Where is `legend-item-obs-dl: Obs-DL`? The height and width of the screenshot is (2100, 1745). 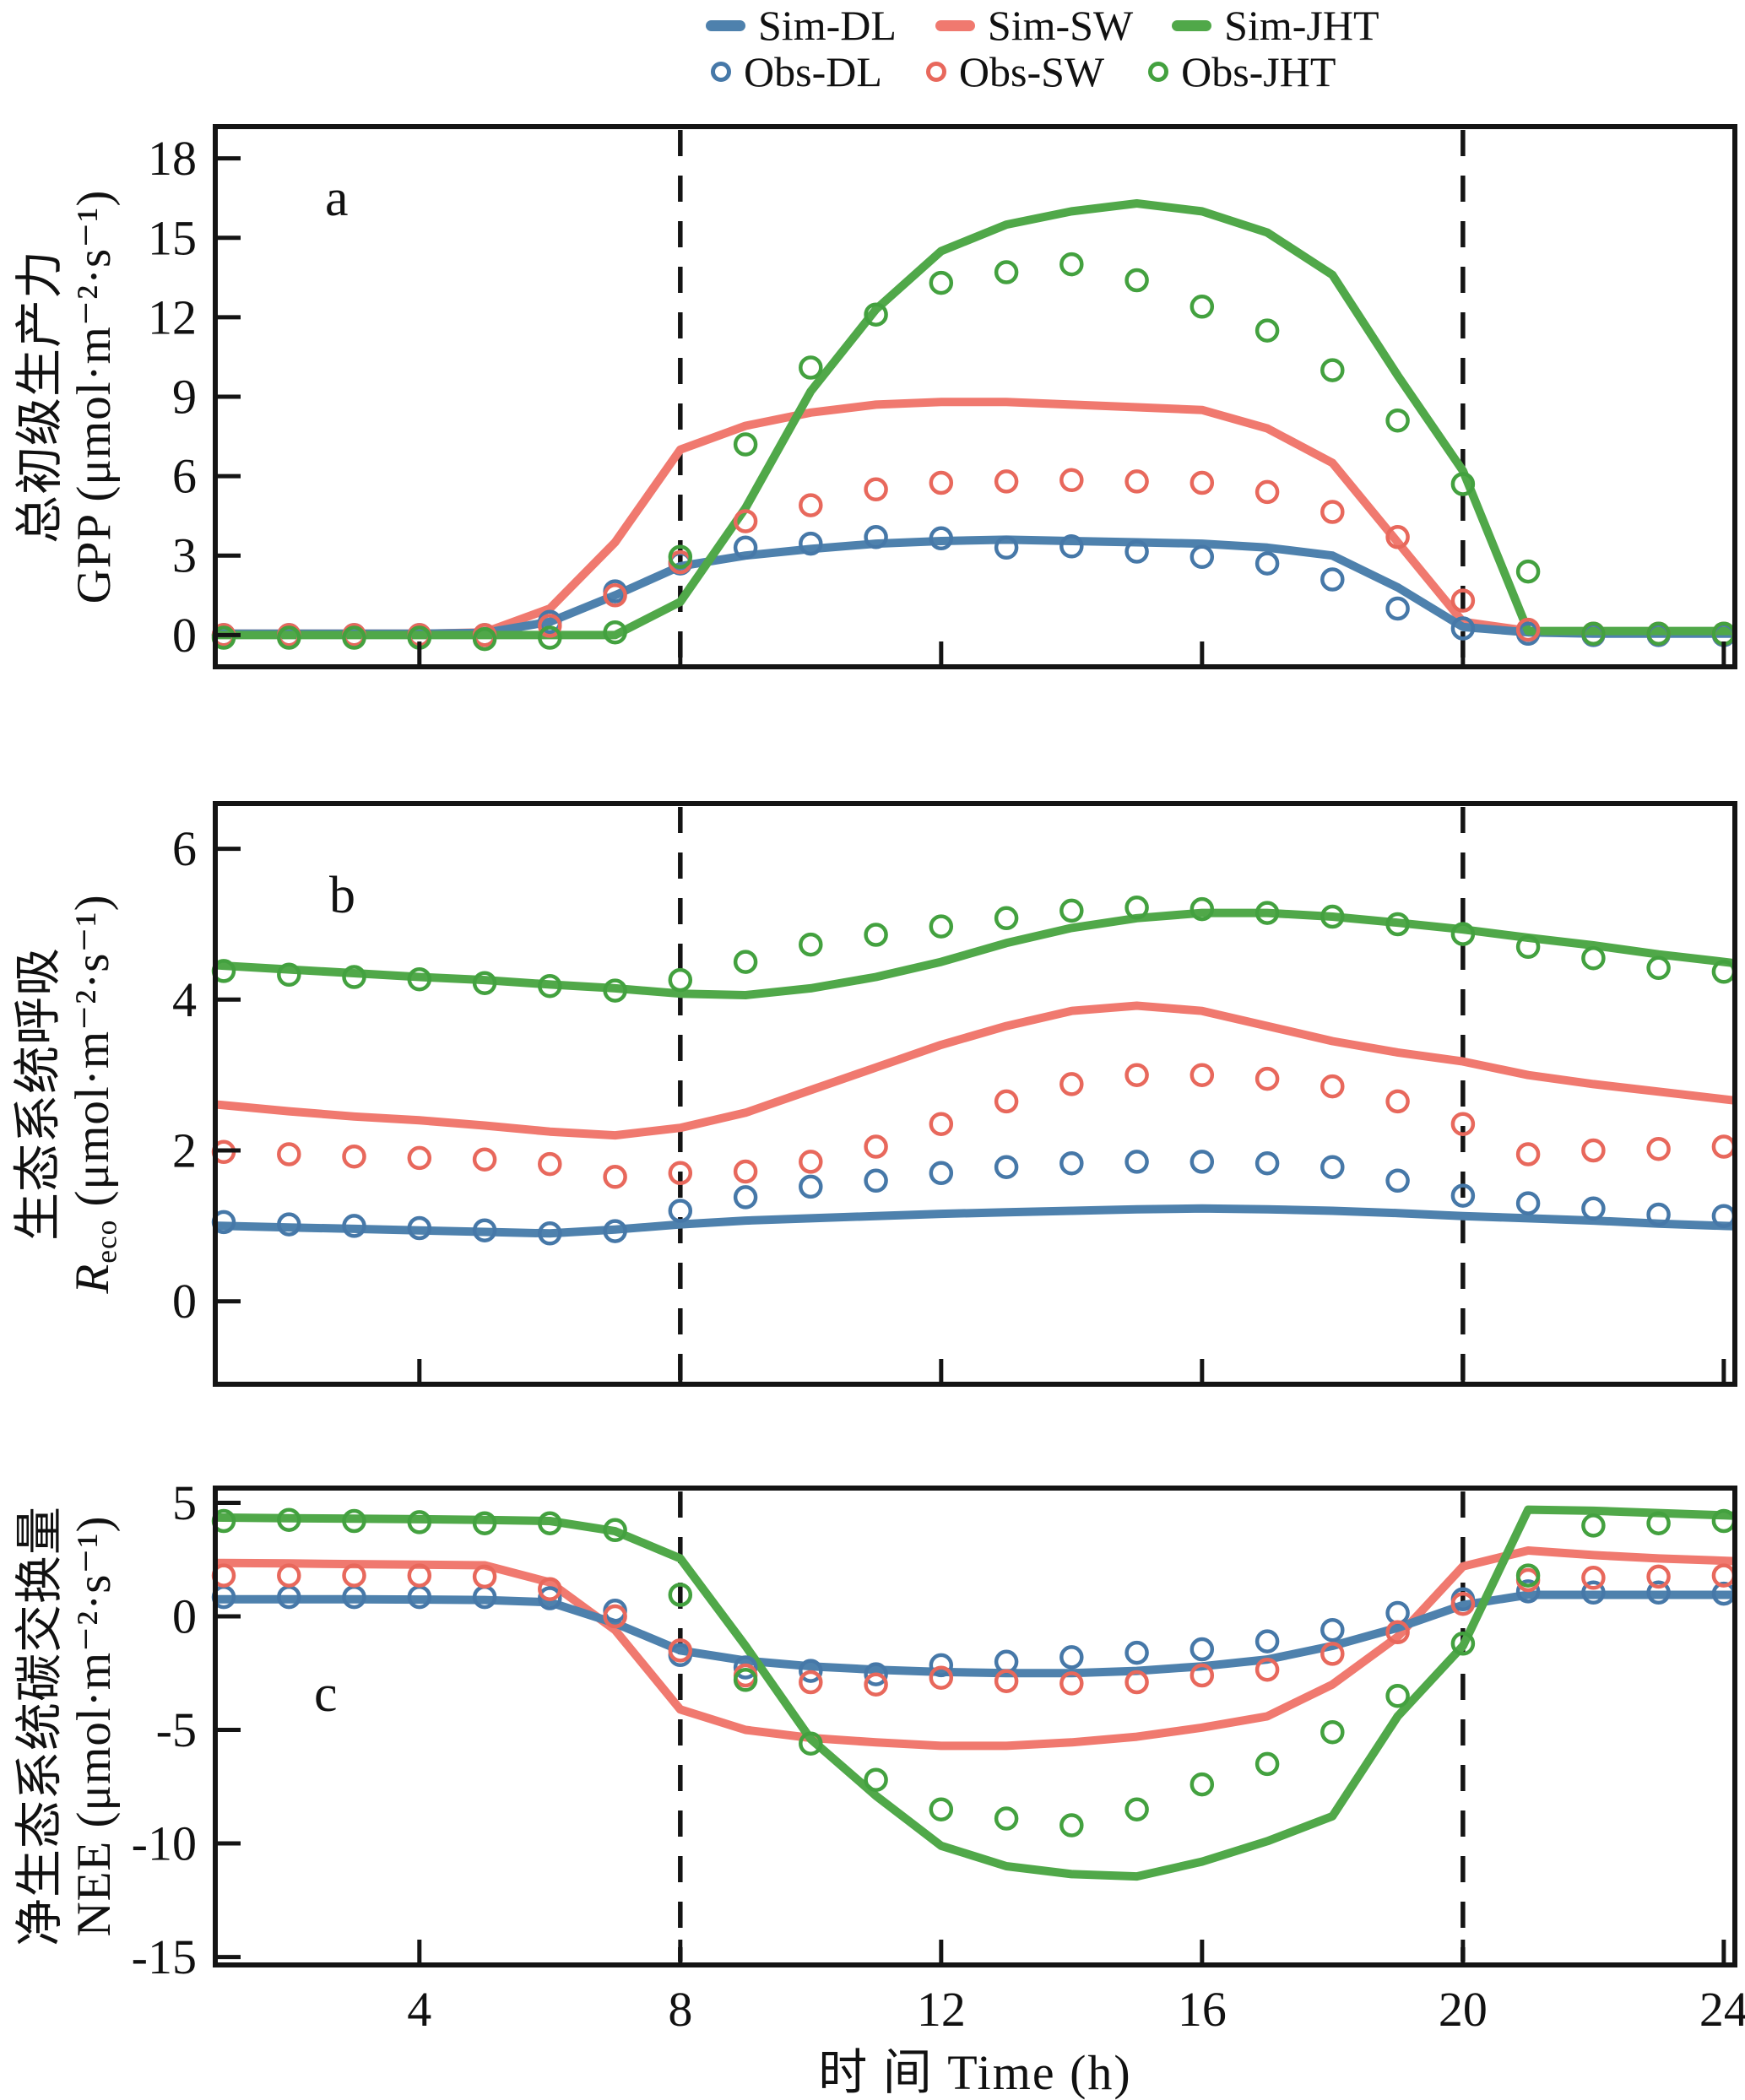 legend-item-obs-dl: Obs-DL is located at coordinates (794, 72).